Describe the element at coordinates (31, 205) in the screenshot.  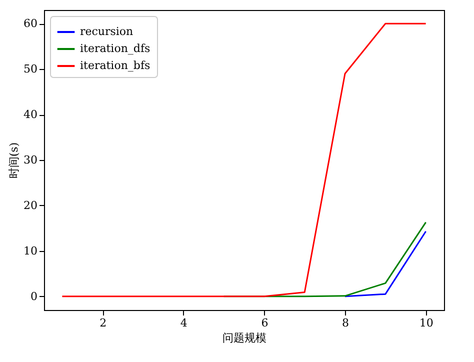
I see `y-tick-label: 20` at that location.